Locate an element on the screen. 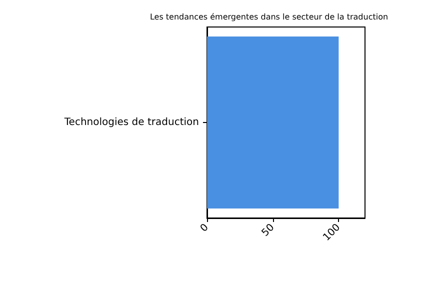 The image size is (446, 282). x-tick-label: 0 is located at coordinates (204, 228).